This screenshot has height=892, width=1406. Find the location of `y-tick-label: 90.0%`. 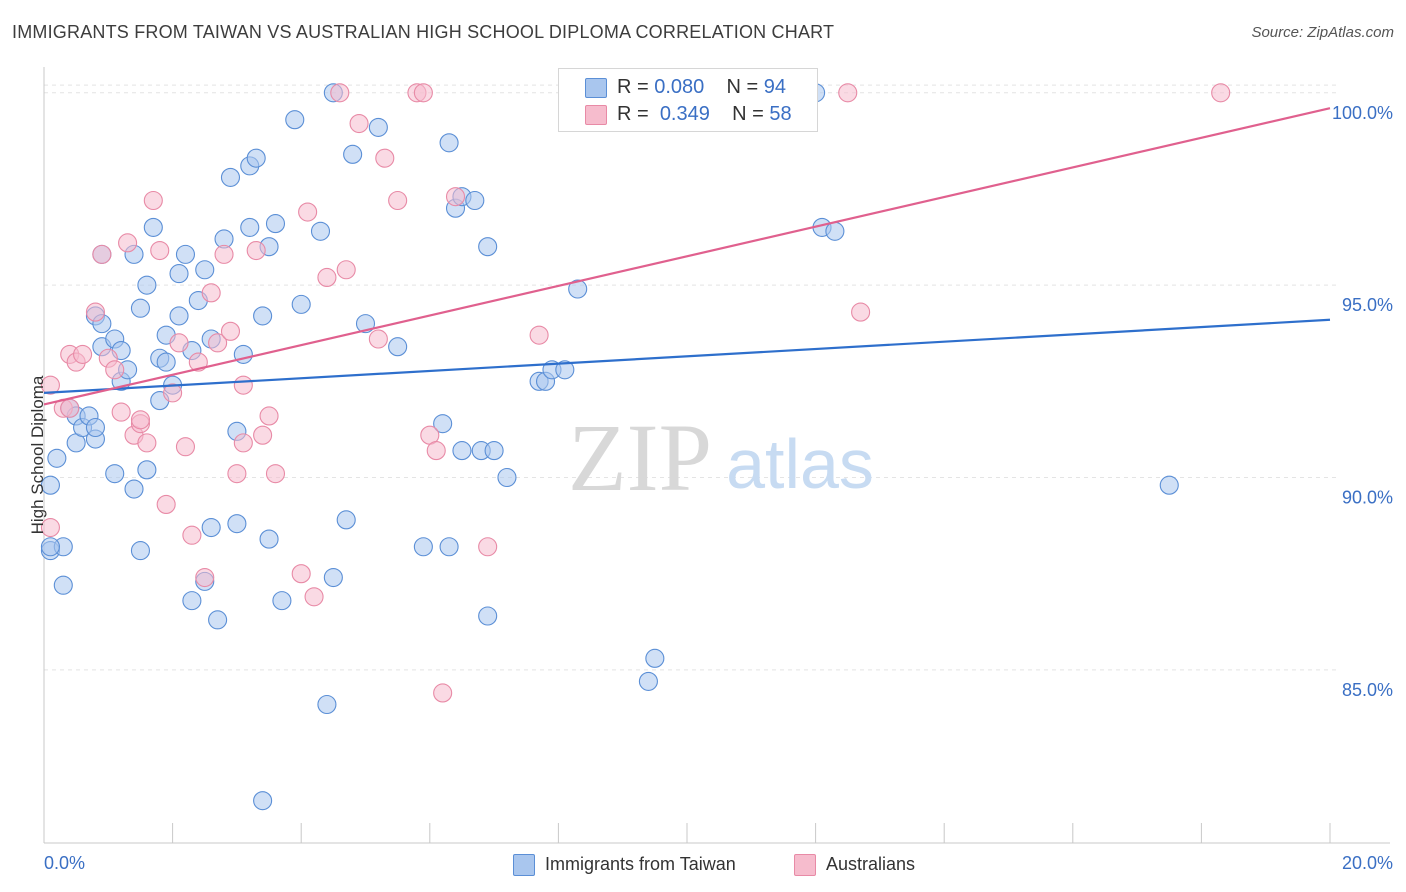

y-tick-label: 90.0% is located at coordinates (1367, 498).